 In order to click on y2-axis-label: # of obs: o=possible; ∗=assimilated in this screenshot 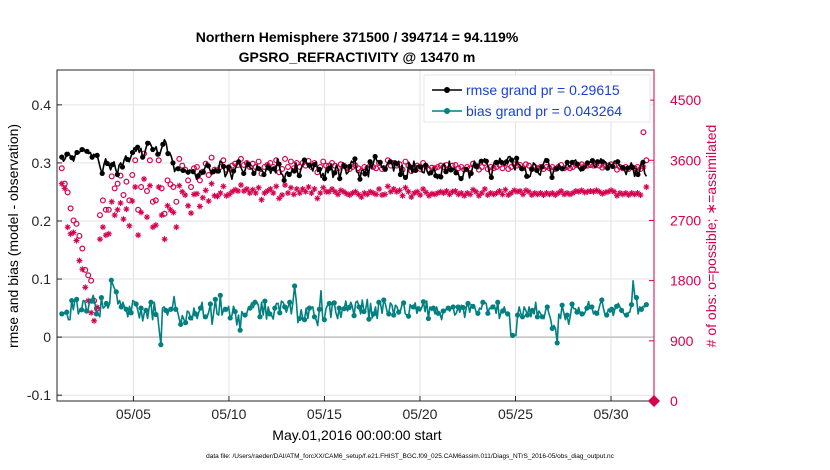, I will do `click(711, 236)`.